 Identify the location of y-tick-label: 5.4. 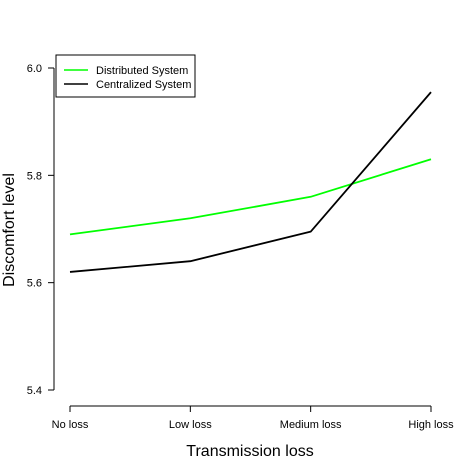
(34, 391).